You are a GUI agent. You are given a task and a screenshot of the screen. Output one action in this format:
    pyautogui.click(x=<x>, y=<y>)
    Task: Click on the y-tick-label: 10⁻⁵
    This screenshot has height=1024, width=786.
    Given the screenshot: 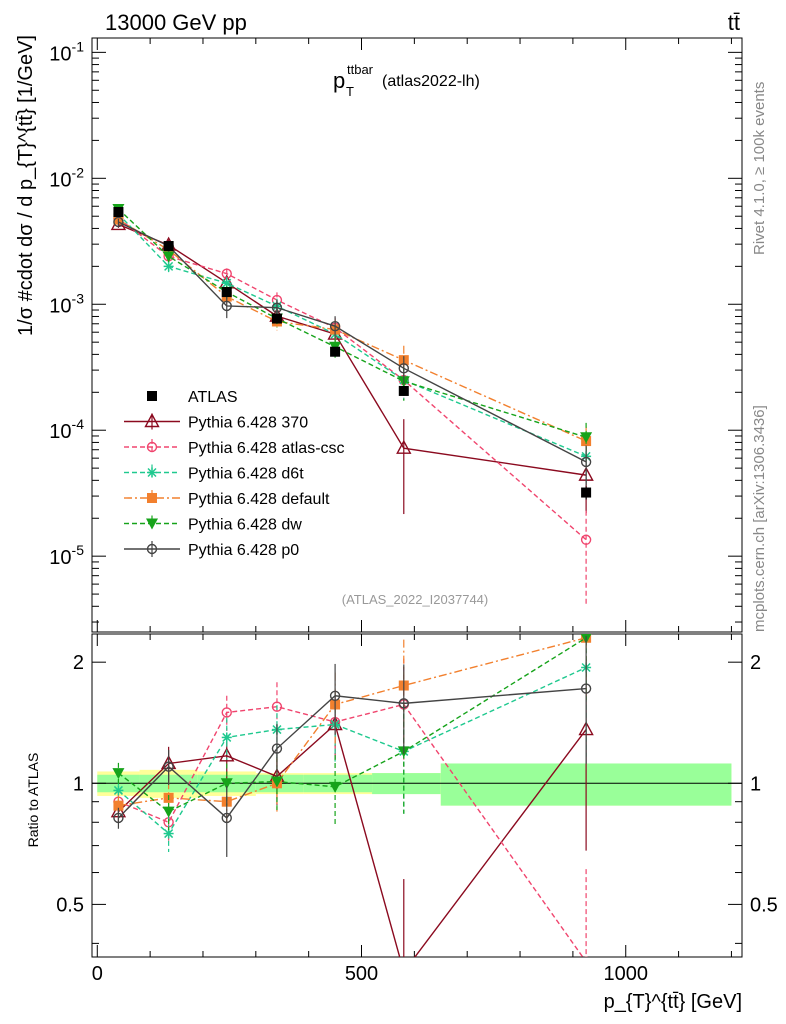 What is the action you would take?
    pyautogui.click(x=66, y=555)
    